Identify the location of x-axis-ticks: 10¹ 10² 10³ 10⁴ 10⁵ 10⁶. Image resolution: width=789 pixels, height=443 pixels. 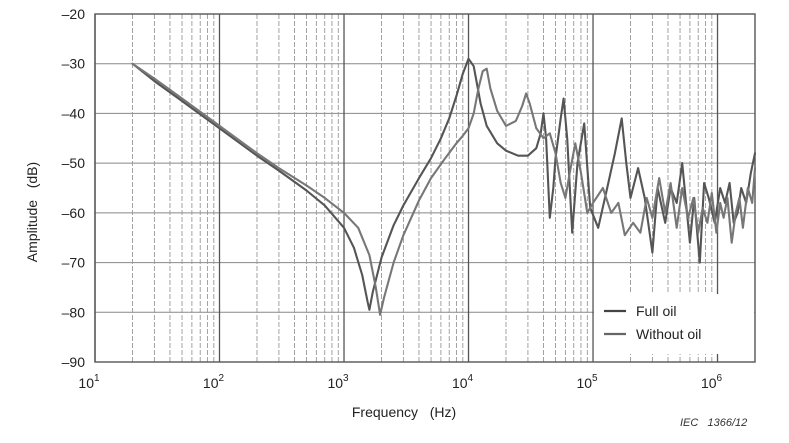
(400, 382).